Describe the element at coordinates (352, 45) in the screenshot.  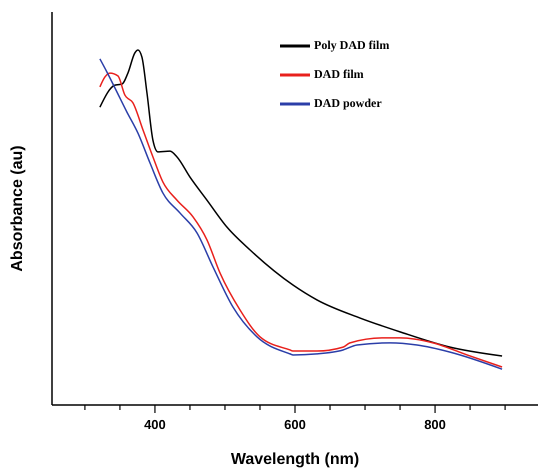
I see `legend-label: Poly DAD film` at that location.